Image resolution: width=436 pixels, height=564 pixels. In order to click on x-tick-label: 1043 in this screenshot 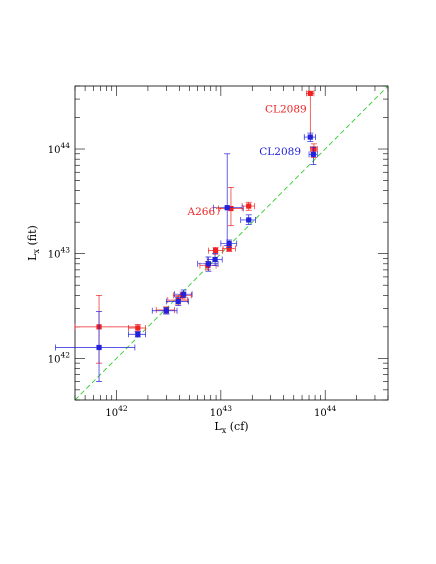, I will do `click(221, 411)`.